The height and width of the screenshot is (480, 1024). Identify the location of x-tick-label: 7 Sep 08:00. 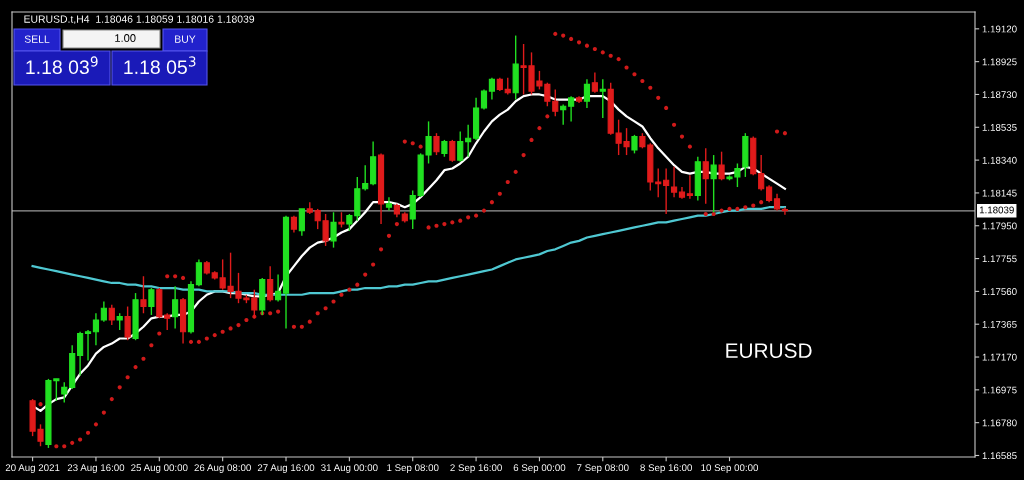
(603, 469).